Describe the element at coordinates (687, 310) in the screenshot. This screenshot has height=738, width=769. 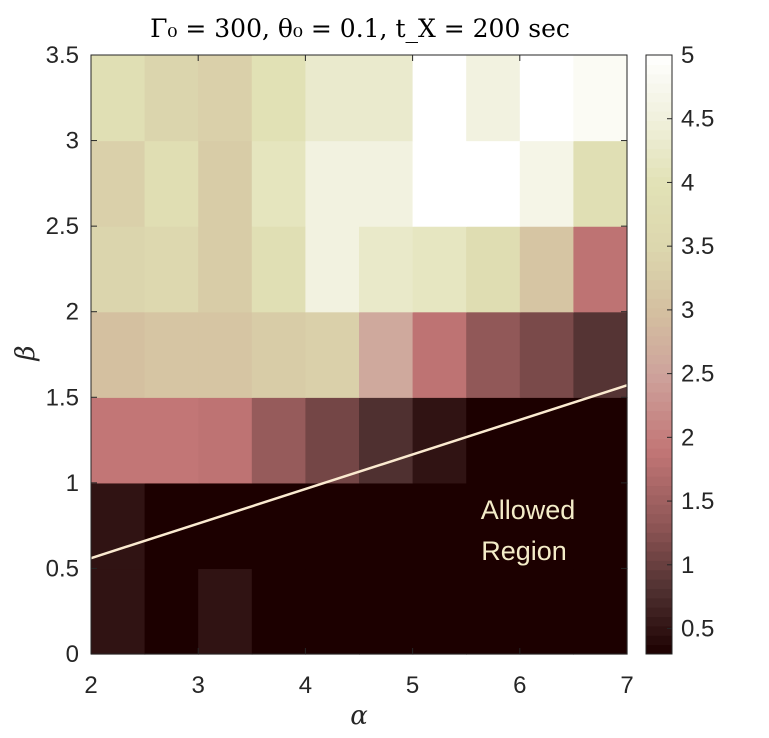
I see `colorbar-tick-label: 3` at that location.